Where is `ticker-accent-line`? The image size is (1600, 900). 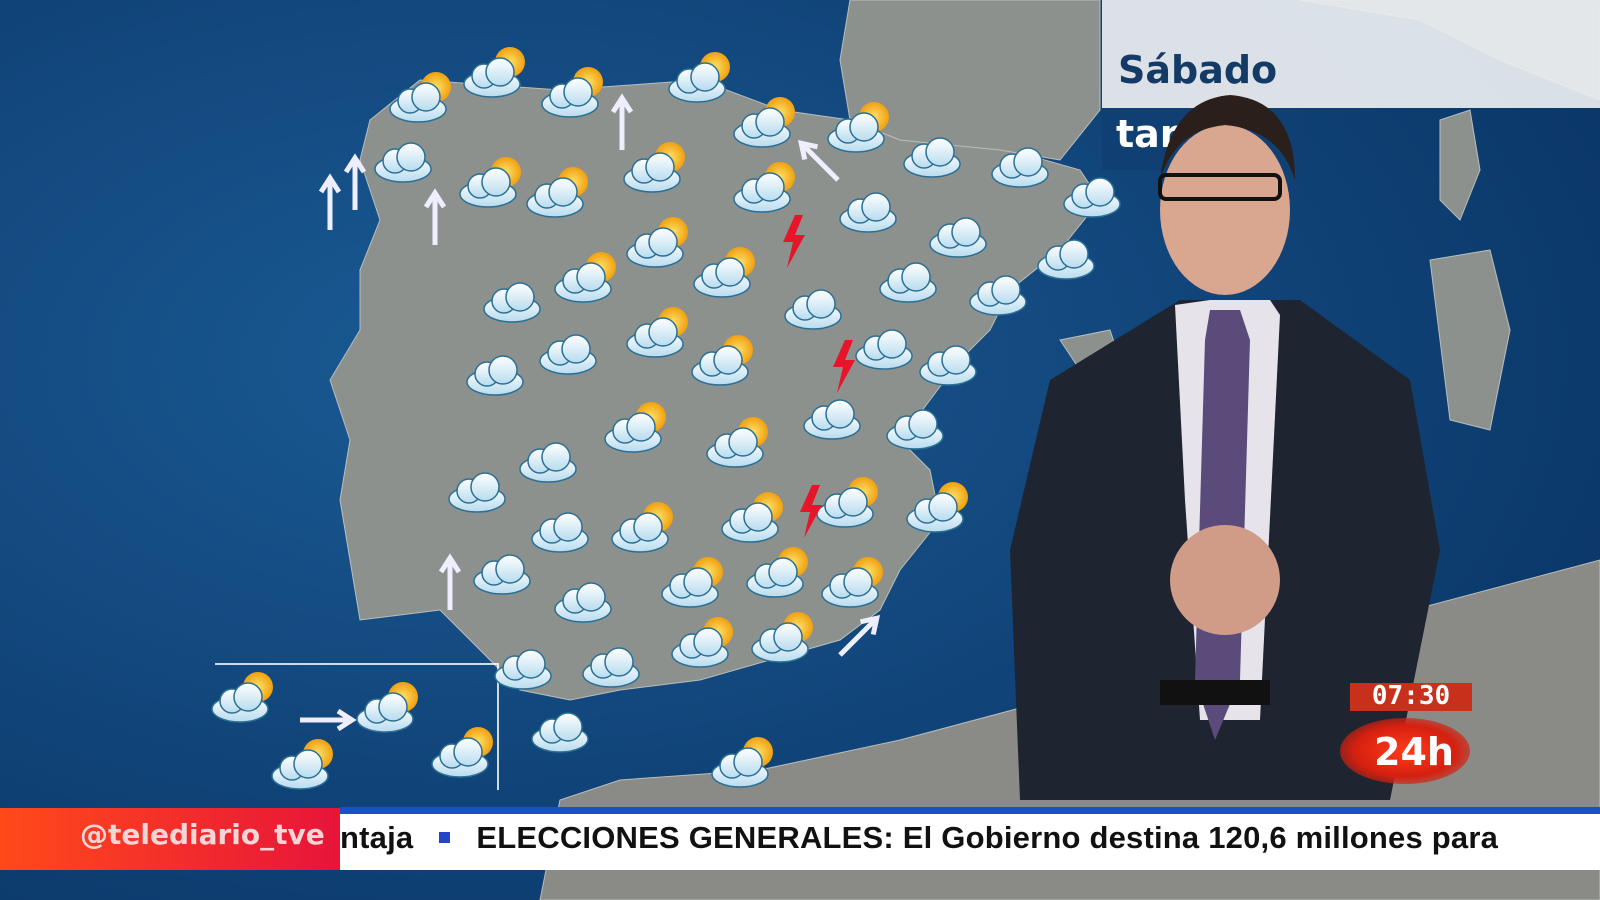
ticker-accent-line is located at coordinates (970, 810).